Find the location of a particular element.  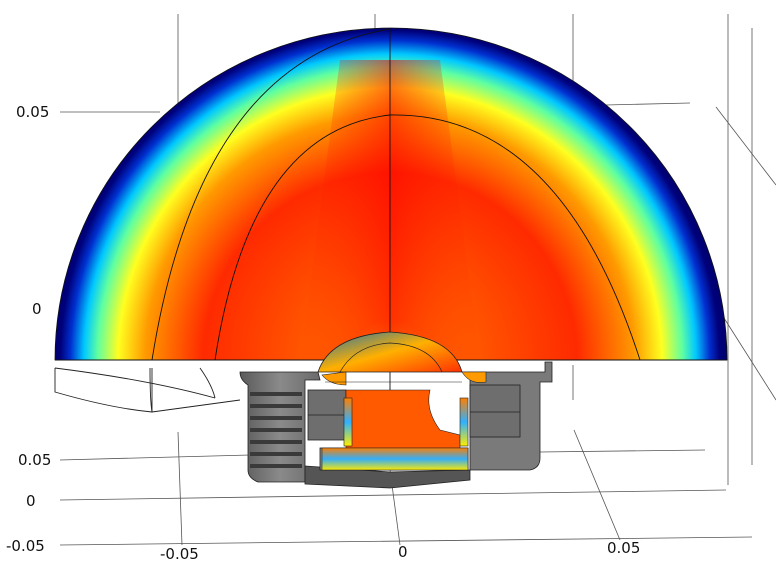

x-tick-label: 0.05 is located at coordinates (624, 548).